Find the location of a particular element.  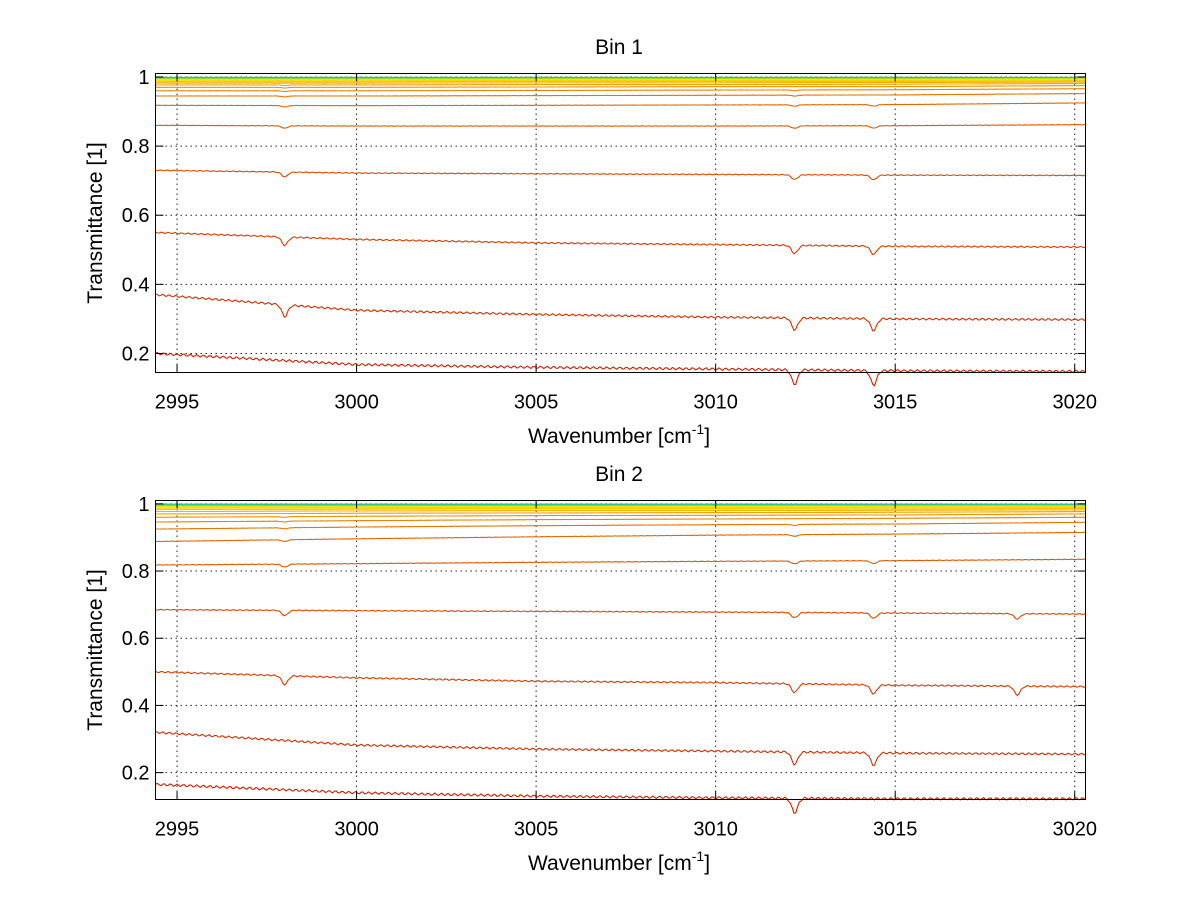

chart-title: Bin 2 is located at coordinates (619, 474).